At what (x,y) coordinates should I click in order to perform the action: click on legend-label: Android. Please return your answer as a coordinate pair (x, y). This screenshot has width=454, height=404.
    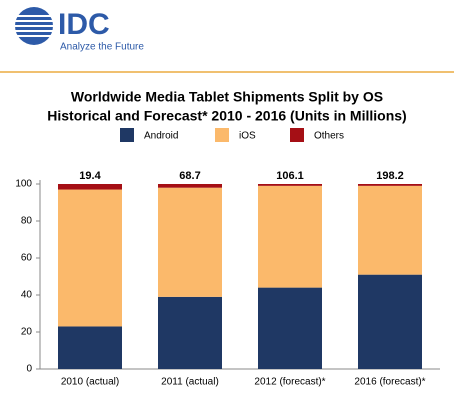
    Looking at the image, I should click on (161, 136).